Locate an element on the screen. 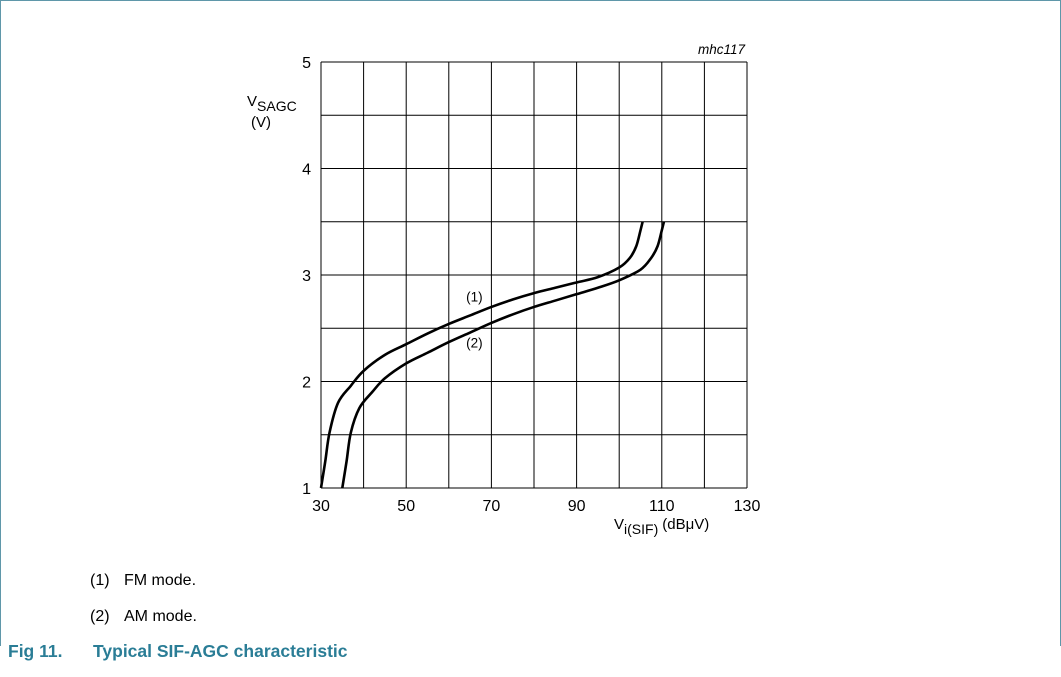 The height and width of the screenshot is (677, 1061). y-axis-label-main: V is located at coordinates (252, 101).